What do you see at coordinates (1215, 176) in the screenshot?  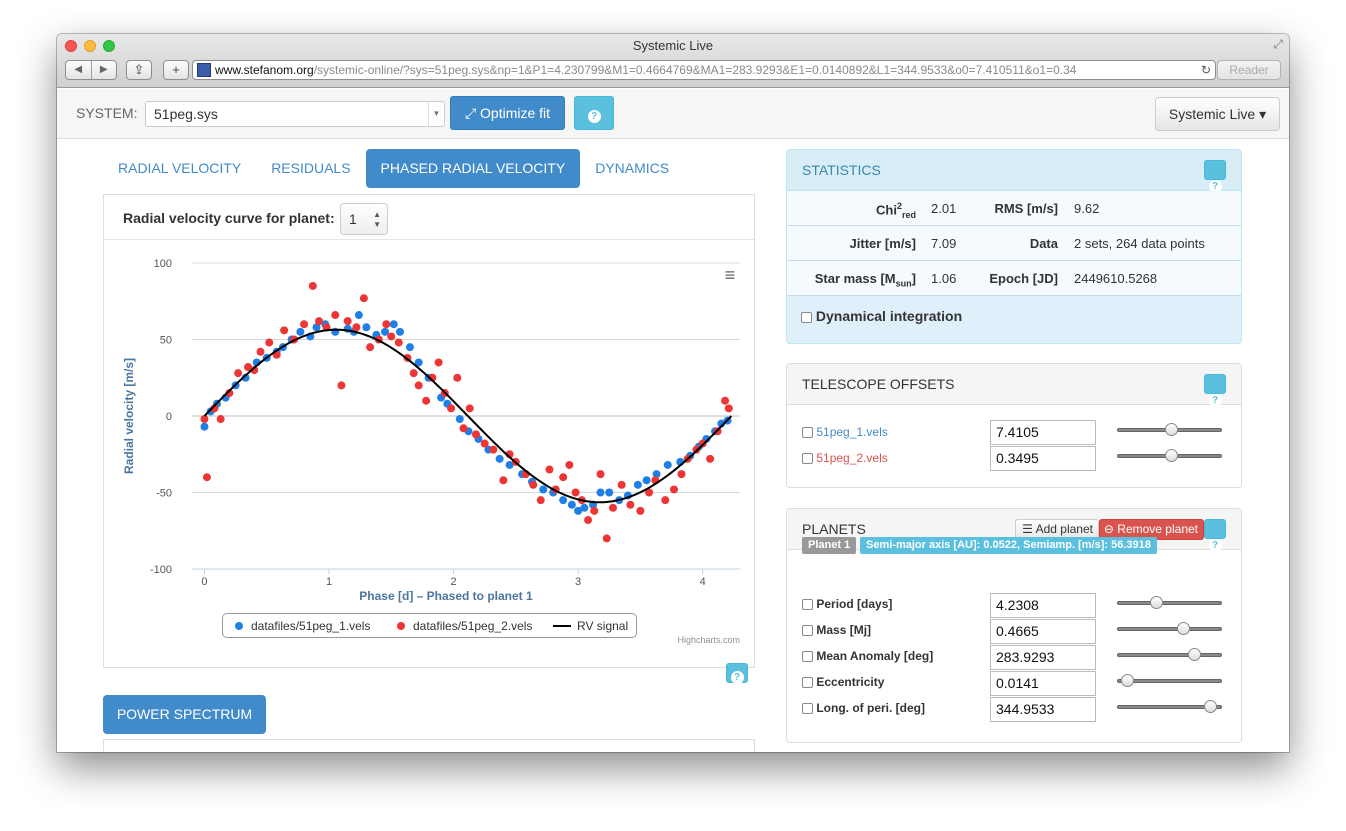 I see `statistics-help-button: ?` at bounding box center [1215, 176].